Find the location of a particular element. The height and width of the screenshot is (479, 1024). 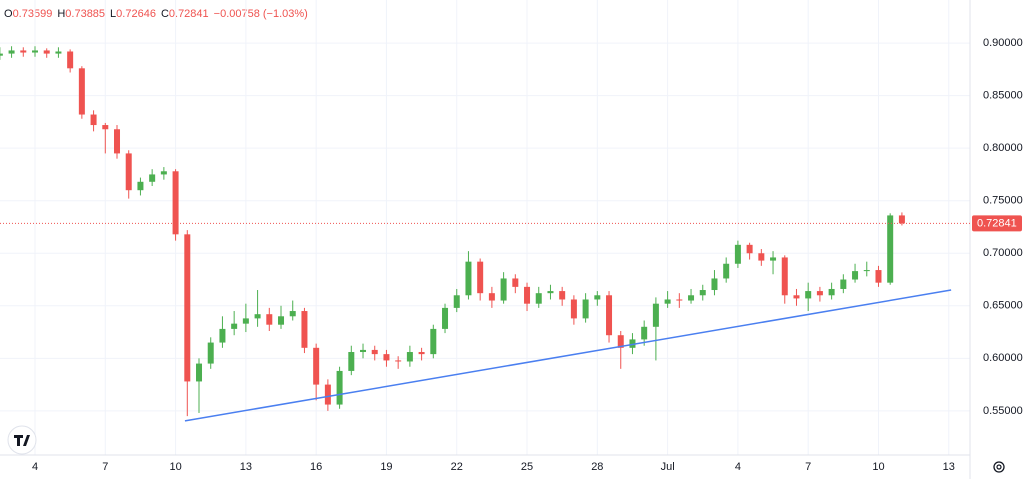

gear-ring is located at coordinates (999, 467).